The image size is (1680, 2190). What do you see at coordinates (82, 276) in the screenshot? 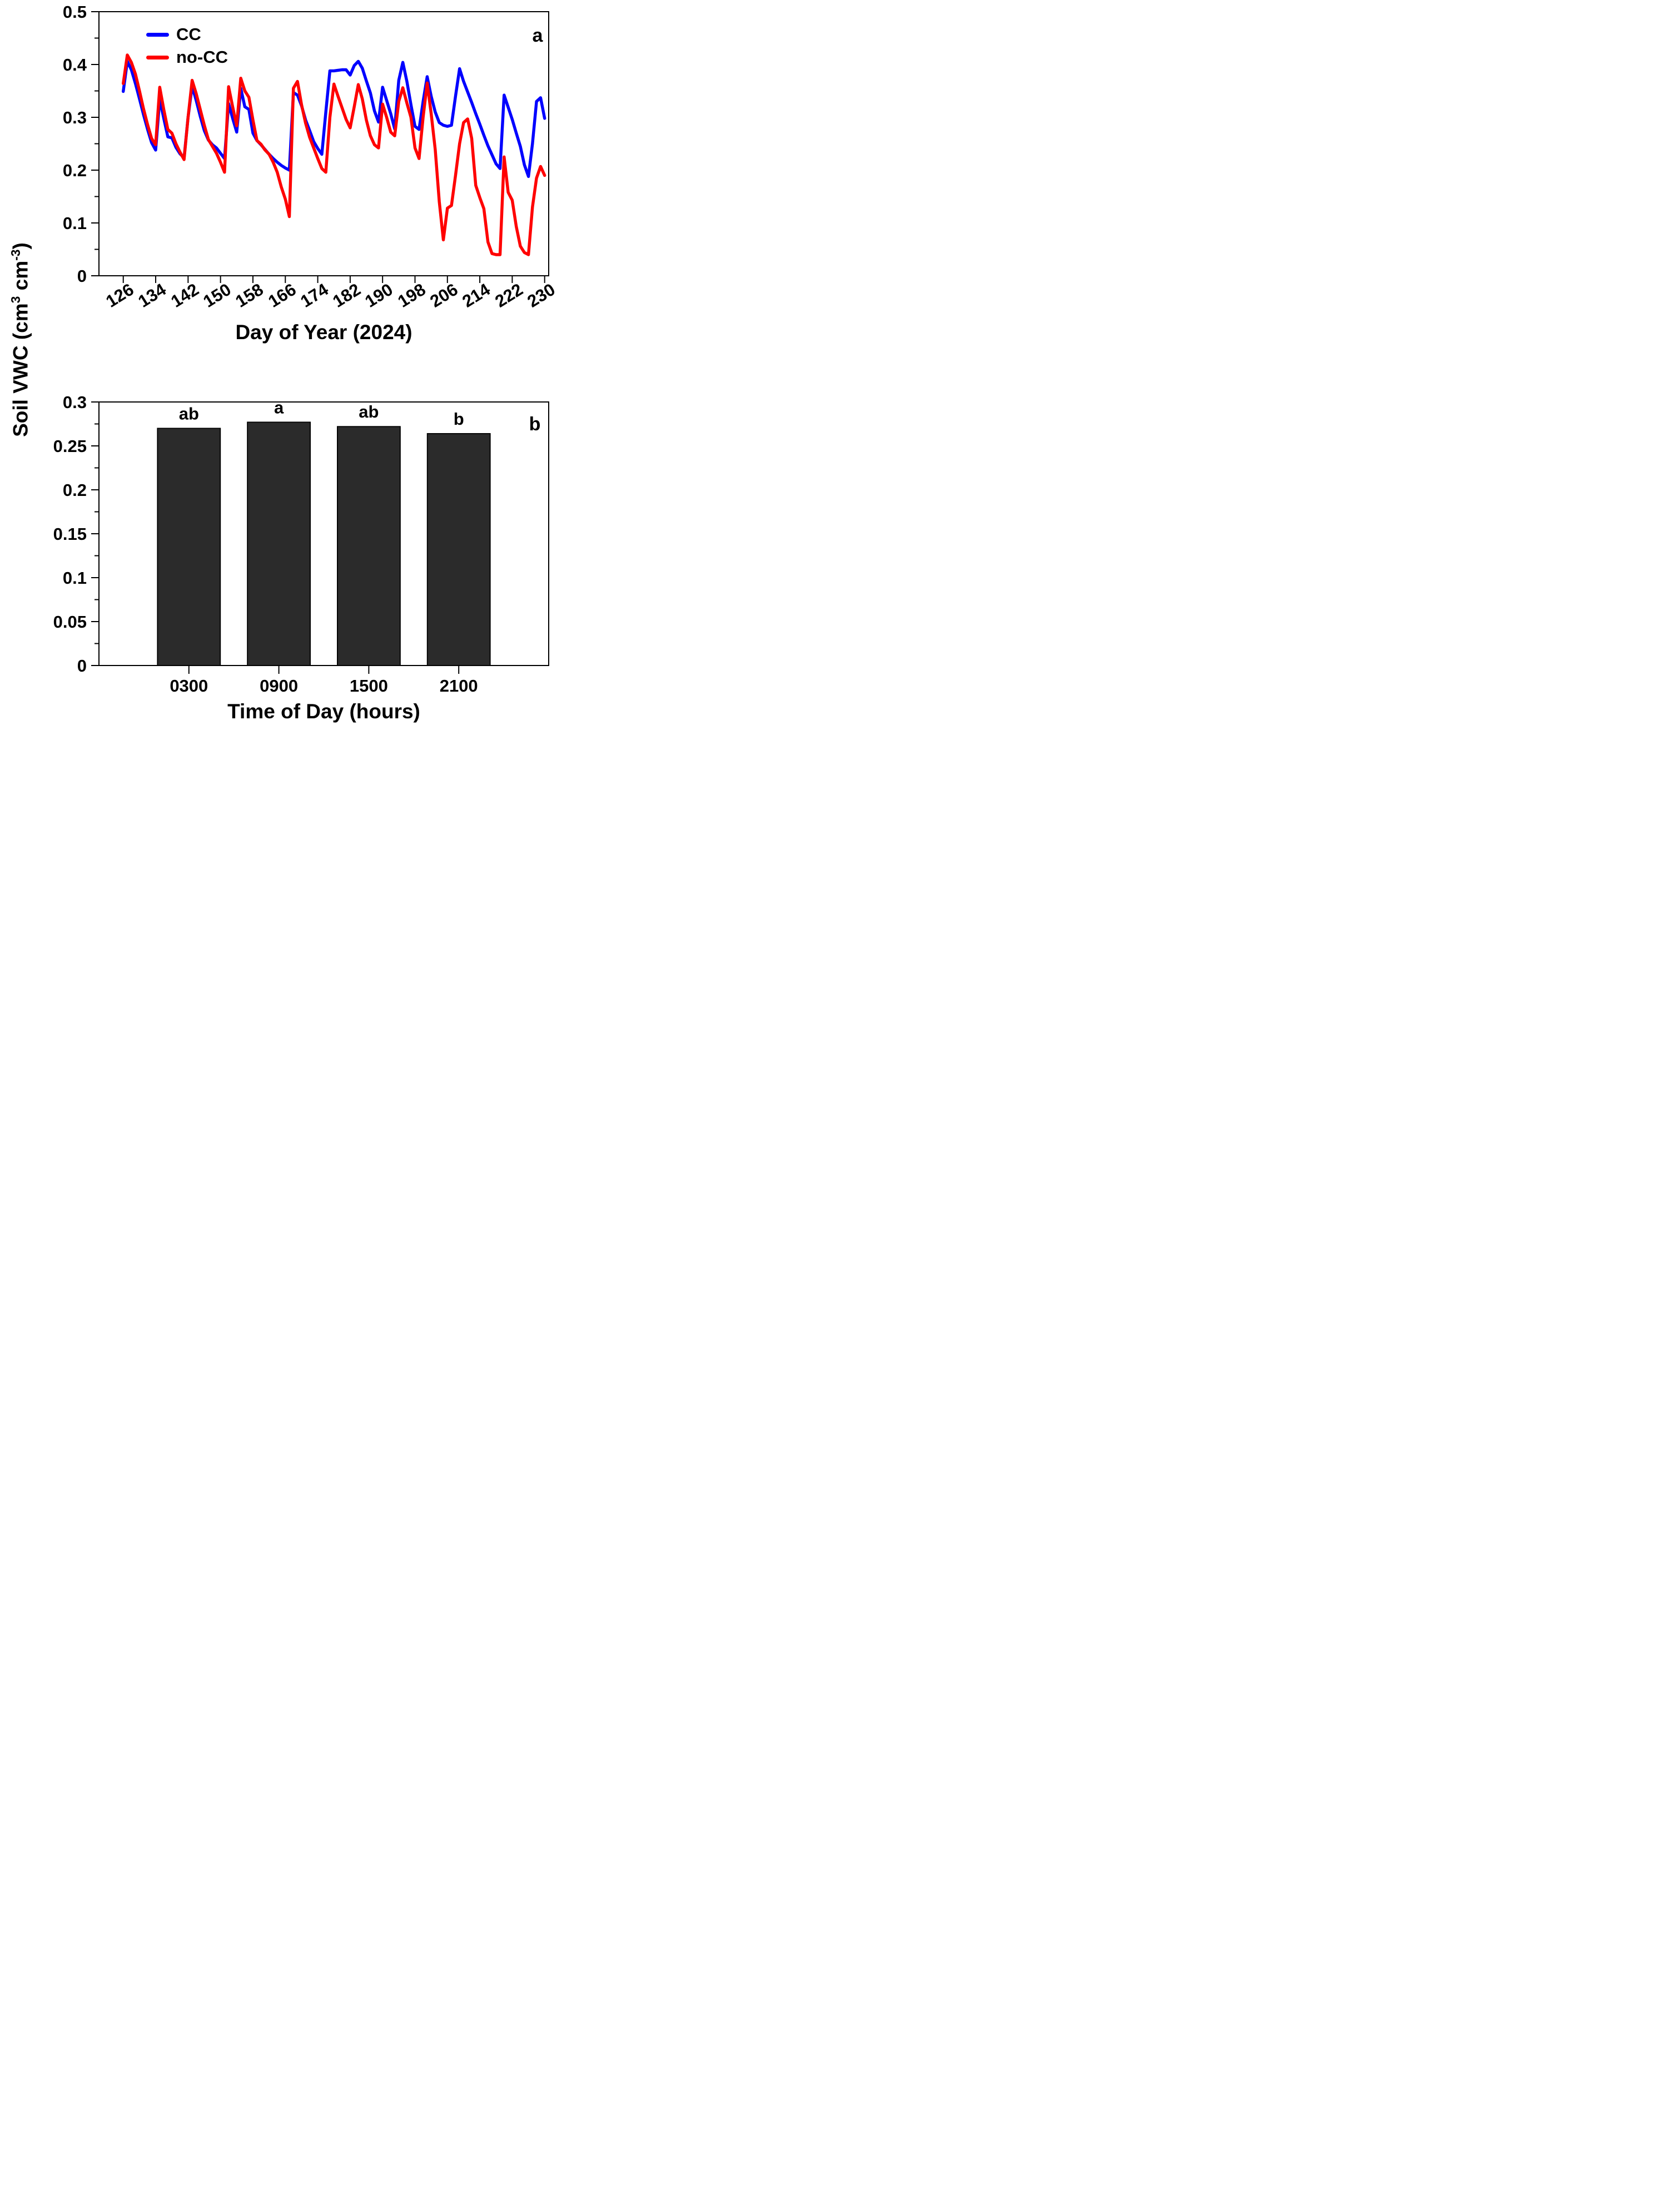
I see `y-tick-label-a: 0` at bounding box center [82, 276].